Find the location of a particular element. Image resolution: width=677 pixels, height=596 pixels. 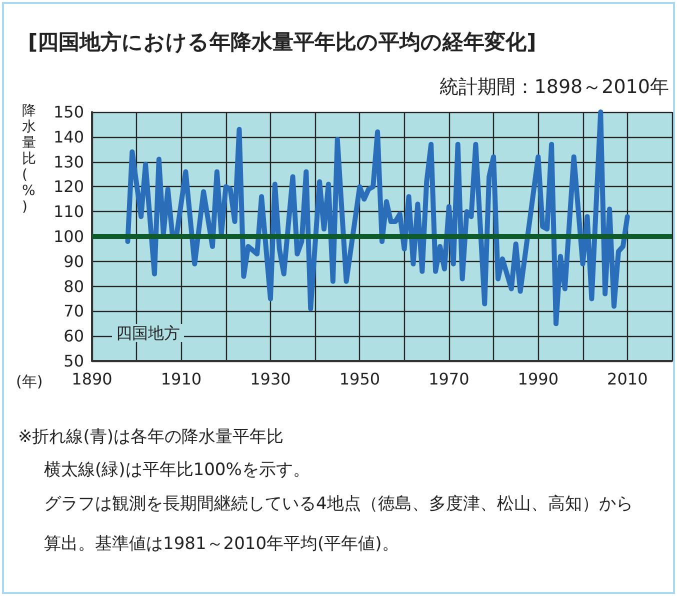

x-tick-label: 1930 is located at coordinates (270, 379).